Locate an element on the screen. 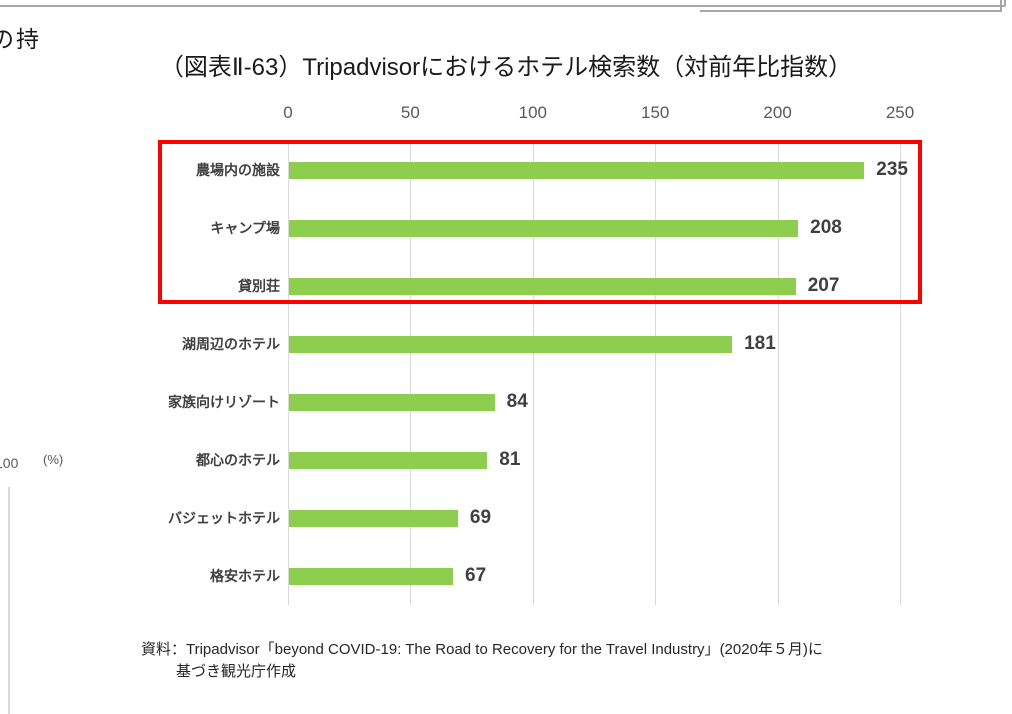 The image size is (1012, 714). value-label: 208 is located at coordinates (826, 227).